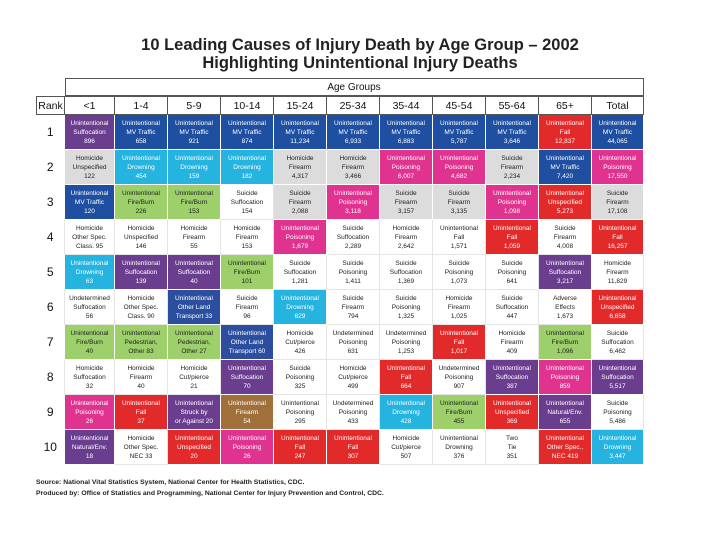  Describe the element at coordinates (512, 447) in the screenshot. I see `cause-cell-line: Tie` at that location.